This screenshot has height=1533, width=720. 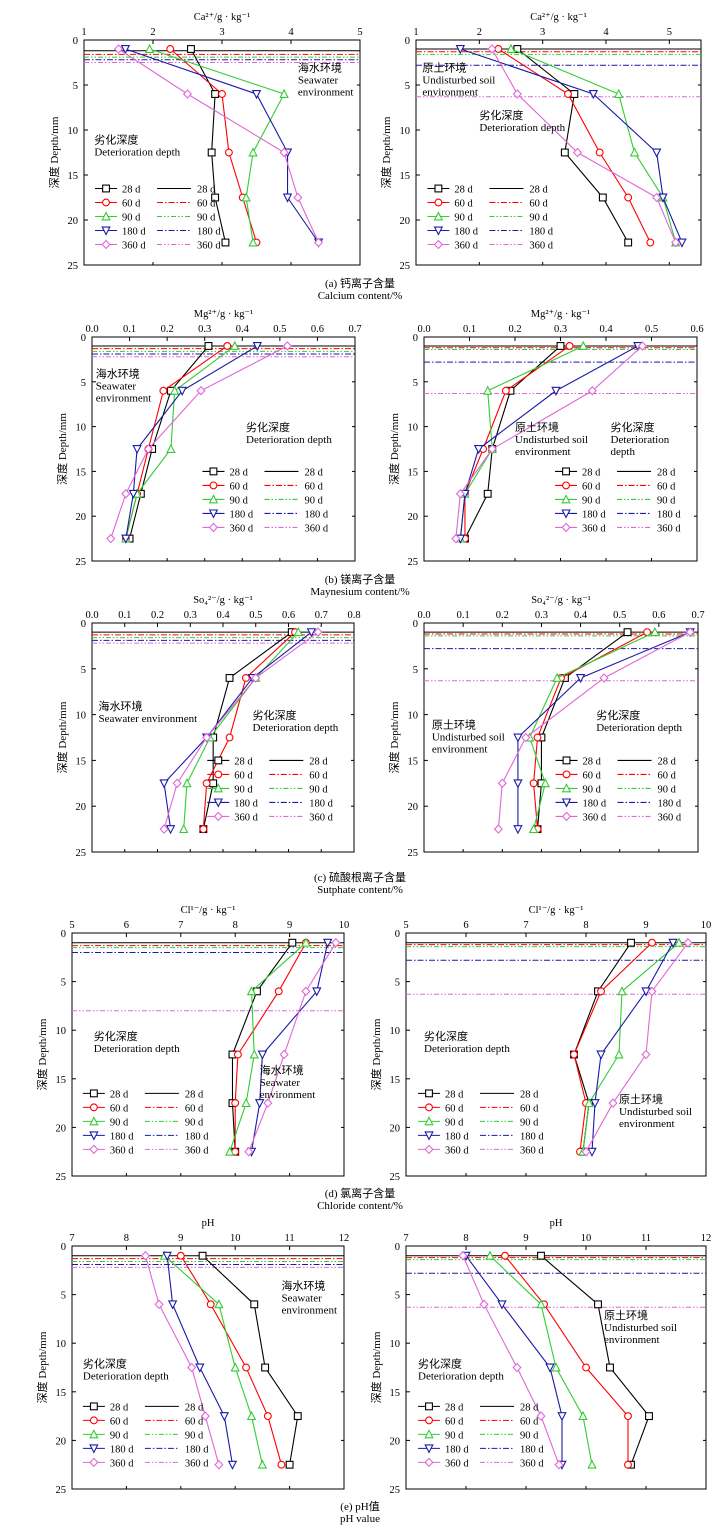 What do you see at coordinates (606, 32) in the screenshot?
I see `chart-a-right-xtick-label: 4` at bounding box center [606, 32].